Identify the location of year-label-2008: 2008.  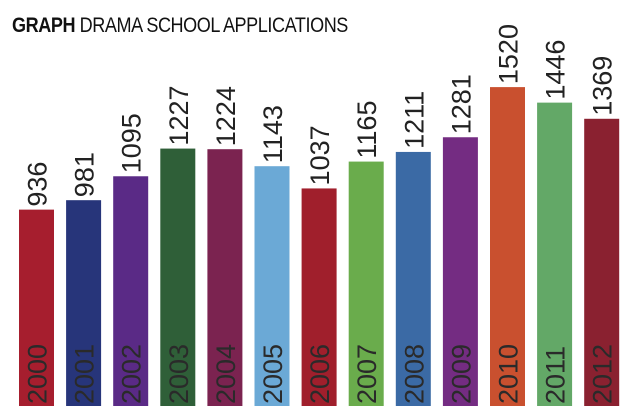
(414, 374).